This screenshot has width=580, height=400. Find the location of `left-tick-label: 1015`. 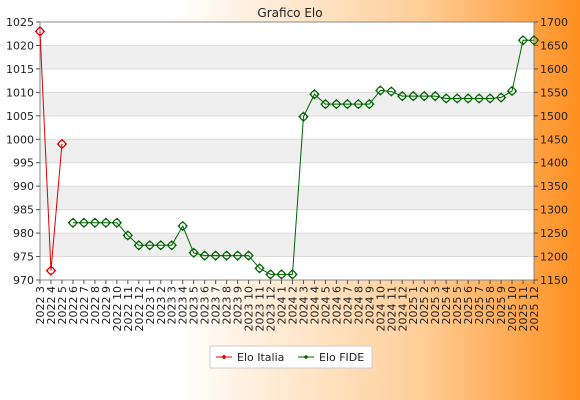

left-tick-label: 1015 is located at coordinates (20, 69).